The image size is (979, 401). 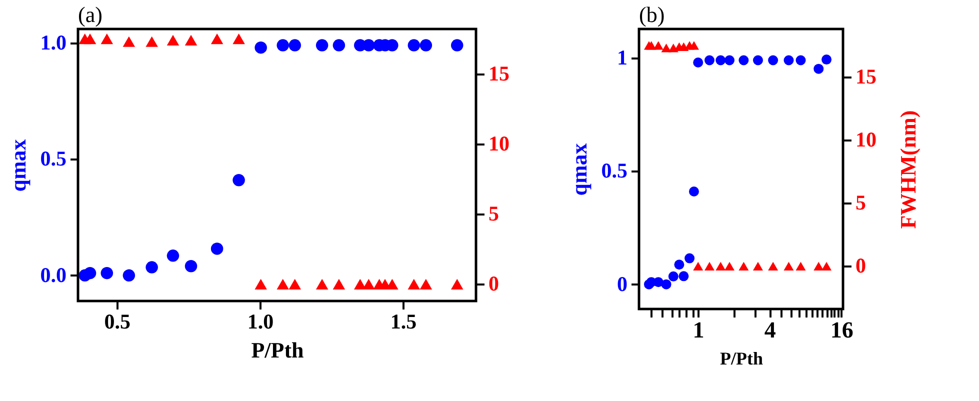 I want to click on y2-axis-title: FWHM(nm), so click(x=908, y=169).